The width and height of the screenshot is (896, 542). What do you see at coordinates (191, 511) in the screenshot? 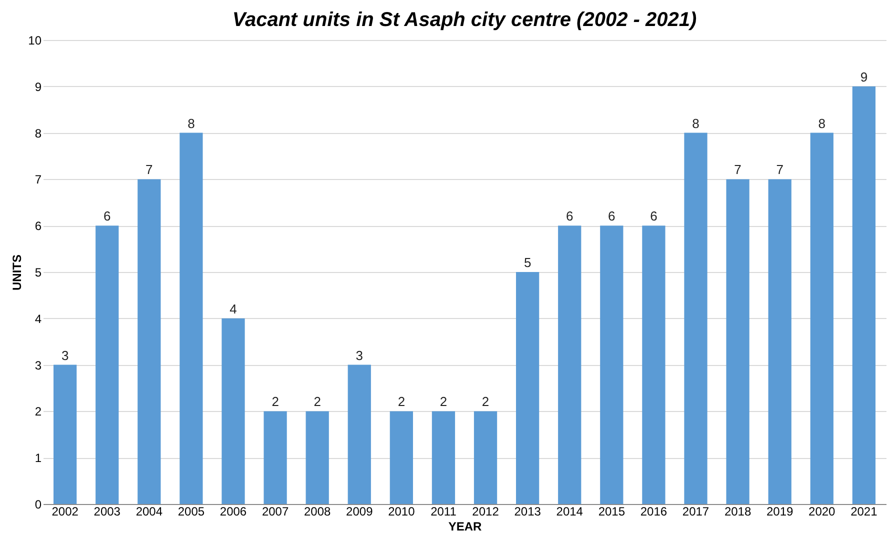
I see `x-tick-label: 2005` at bounding box center [191, 511].